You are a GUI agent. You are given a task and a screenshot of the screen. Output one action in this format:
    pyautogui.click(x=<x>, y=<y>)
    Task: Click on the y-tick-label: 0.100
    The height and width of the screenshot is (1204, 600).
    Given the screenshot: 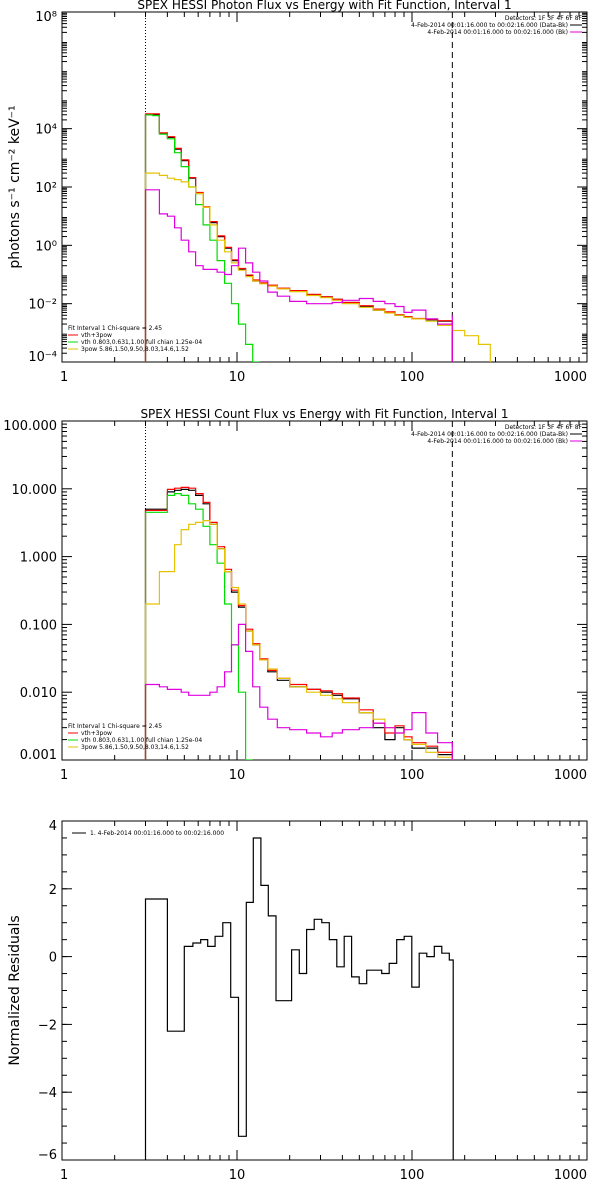 What is the action you would take?
    pyautogui.click(x=38, y=625)
    